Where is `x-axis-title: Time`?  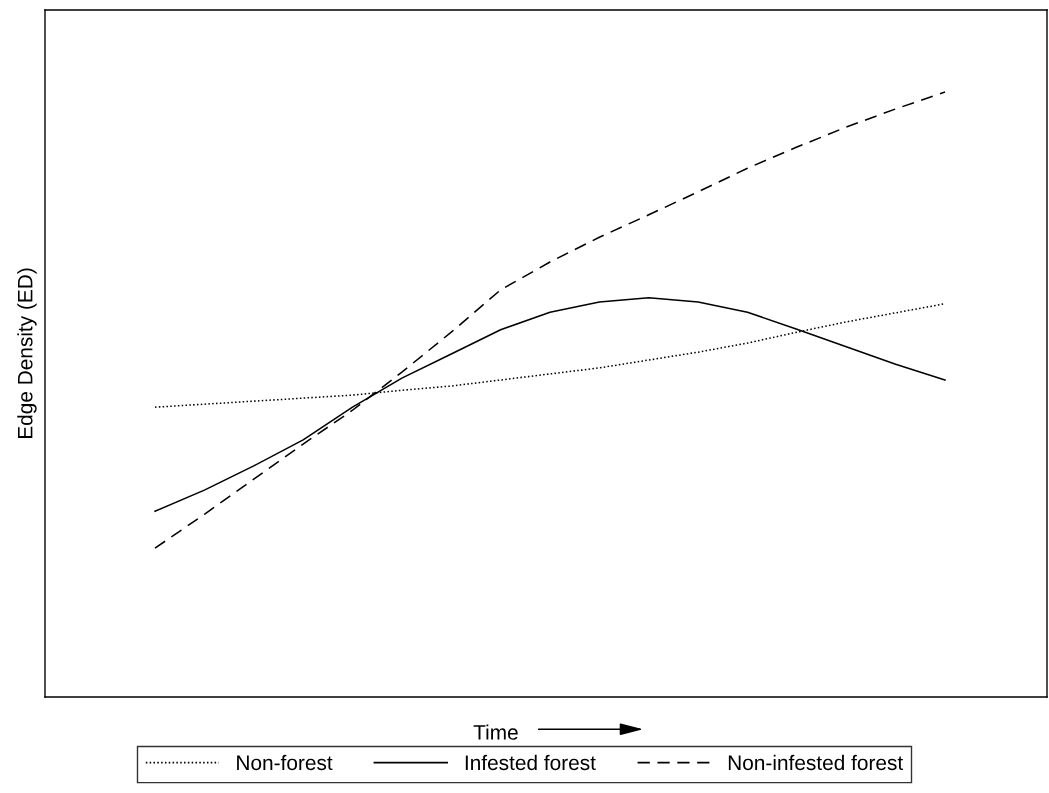
x-axis-title: Time is located at coordinates (495, 732).